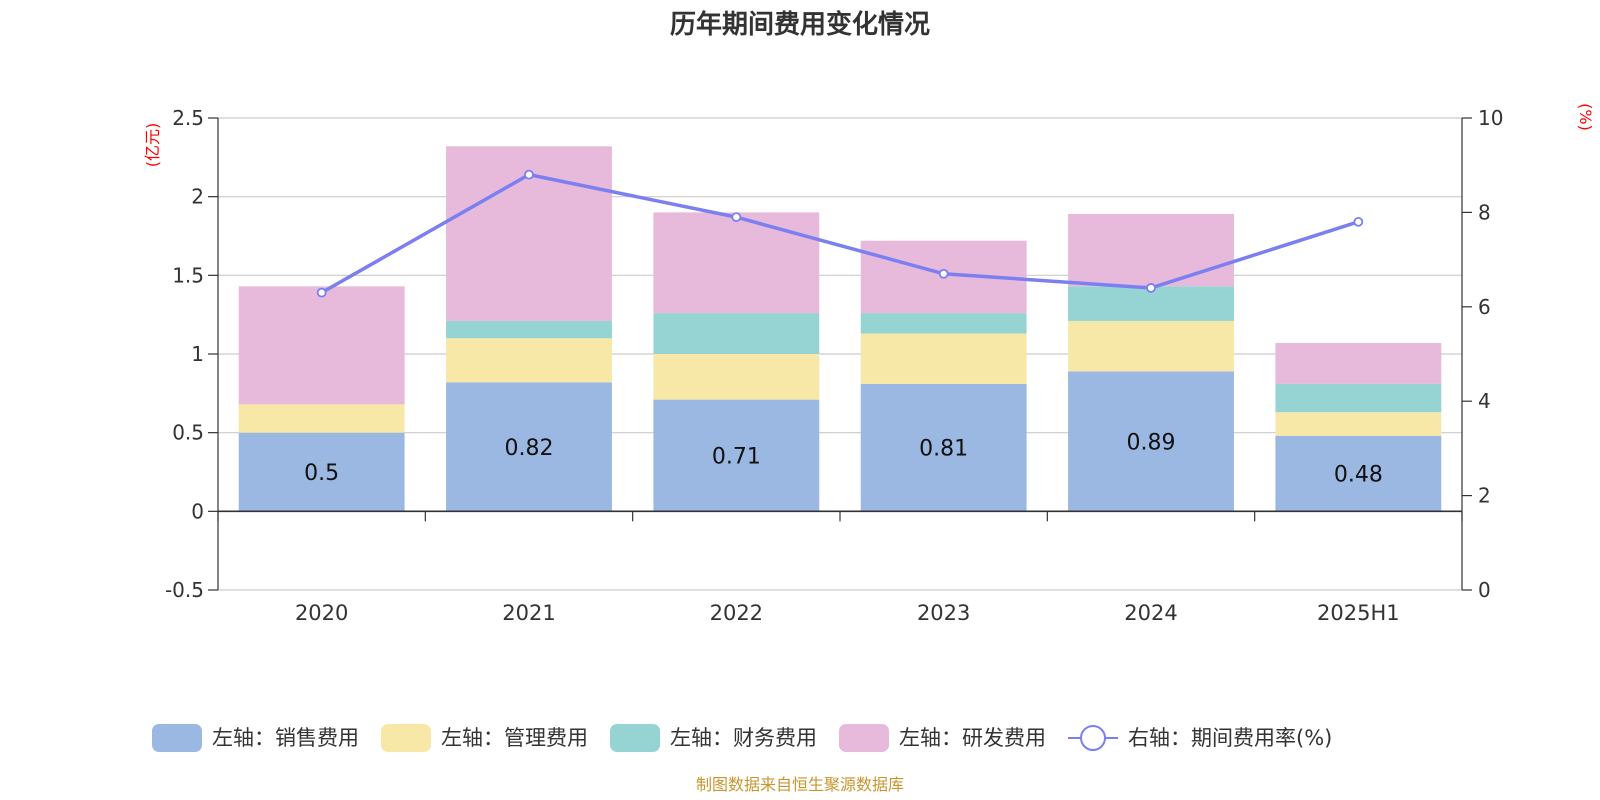  Describe the element at coordinates (188, 433) in the screenshot. I see `left-axis-tick-label: 0.5` at that location.